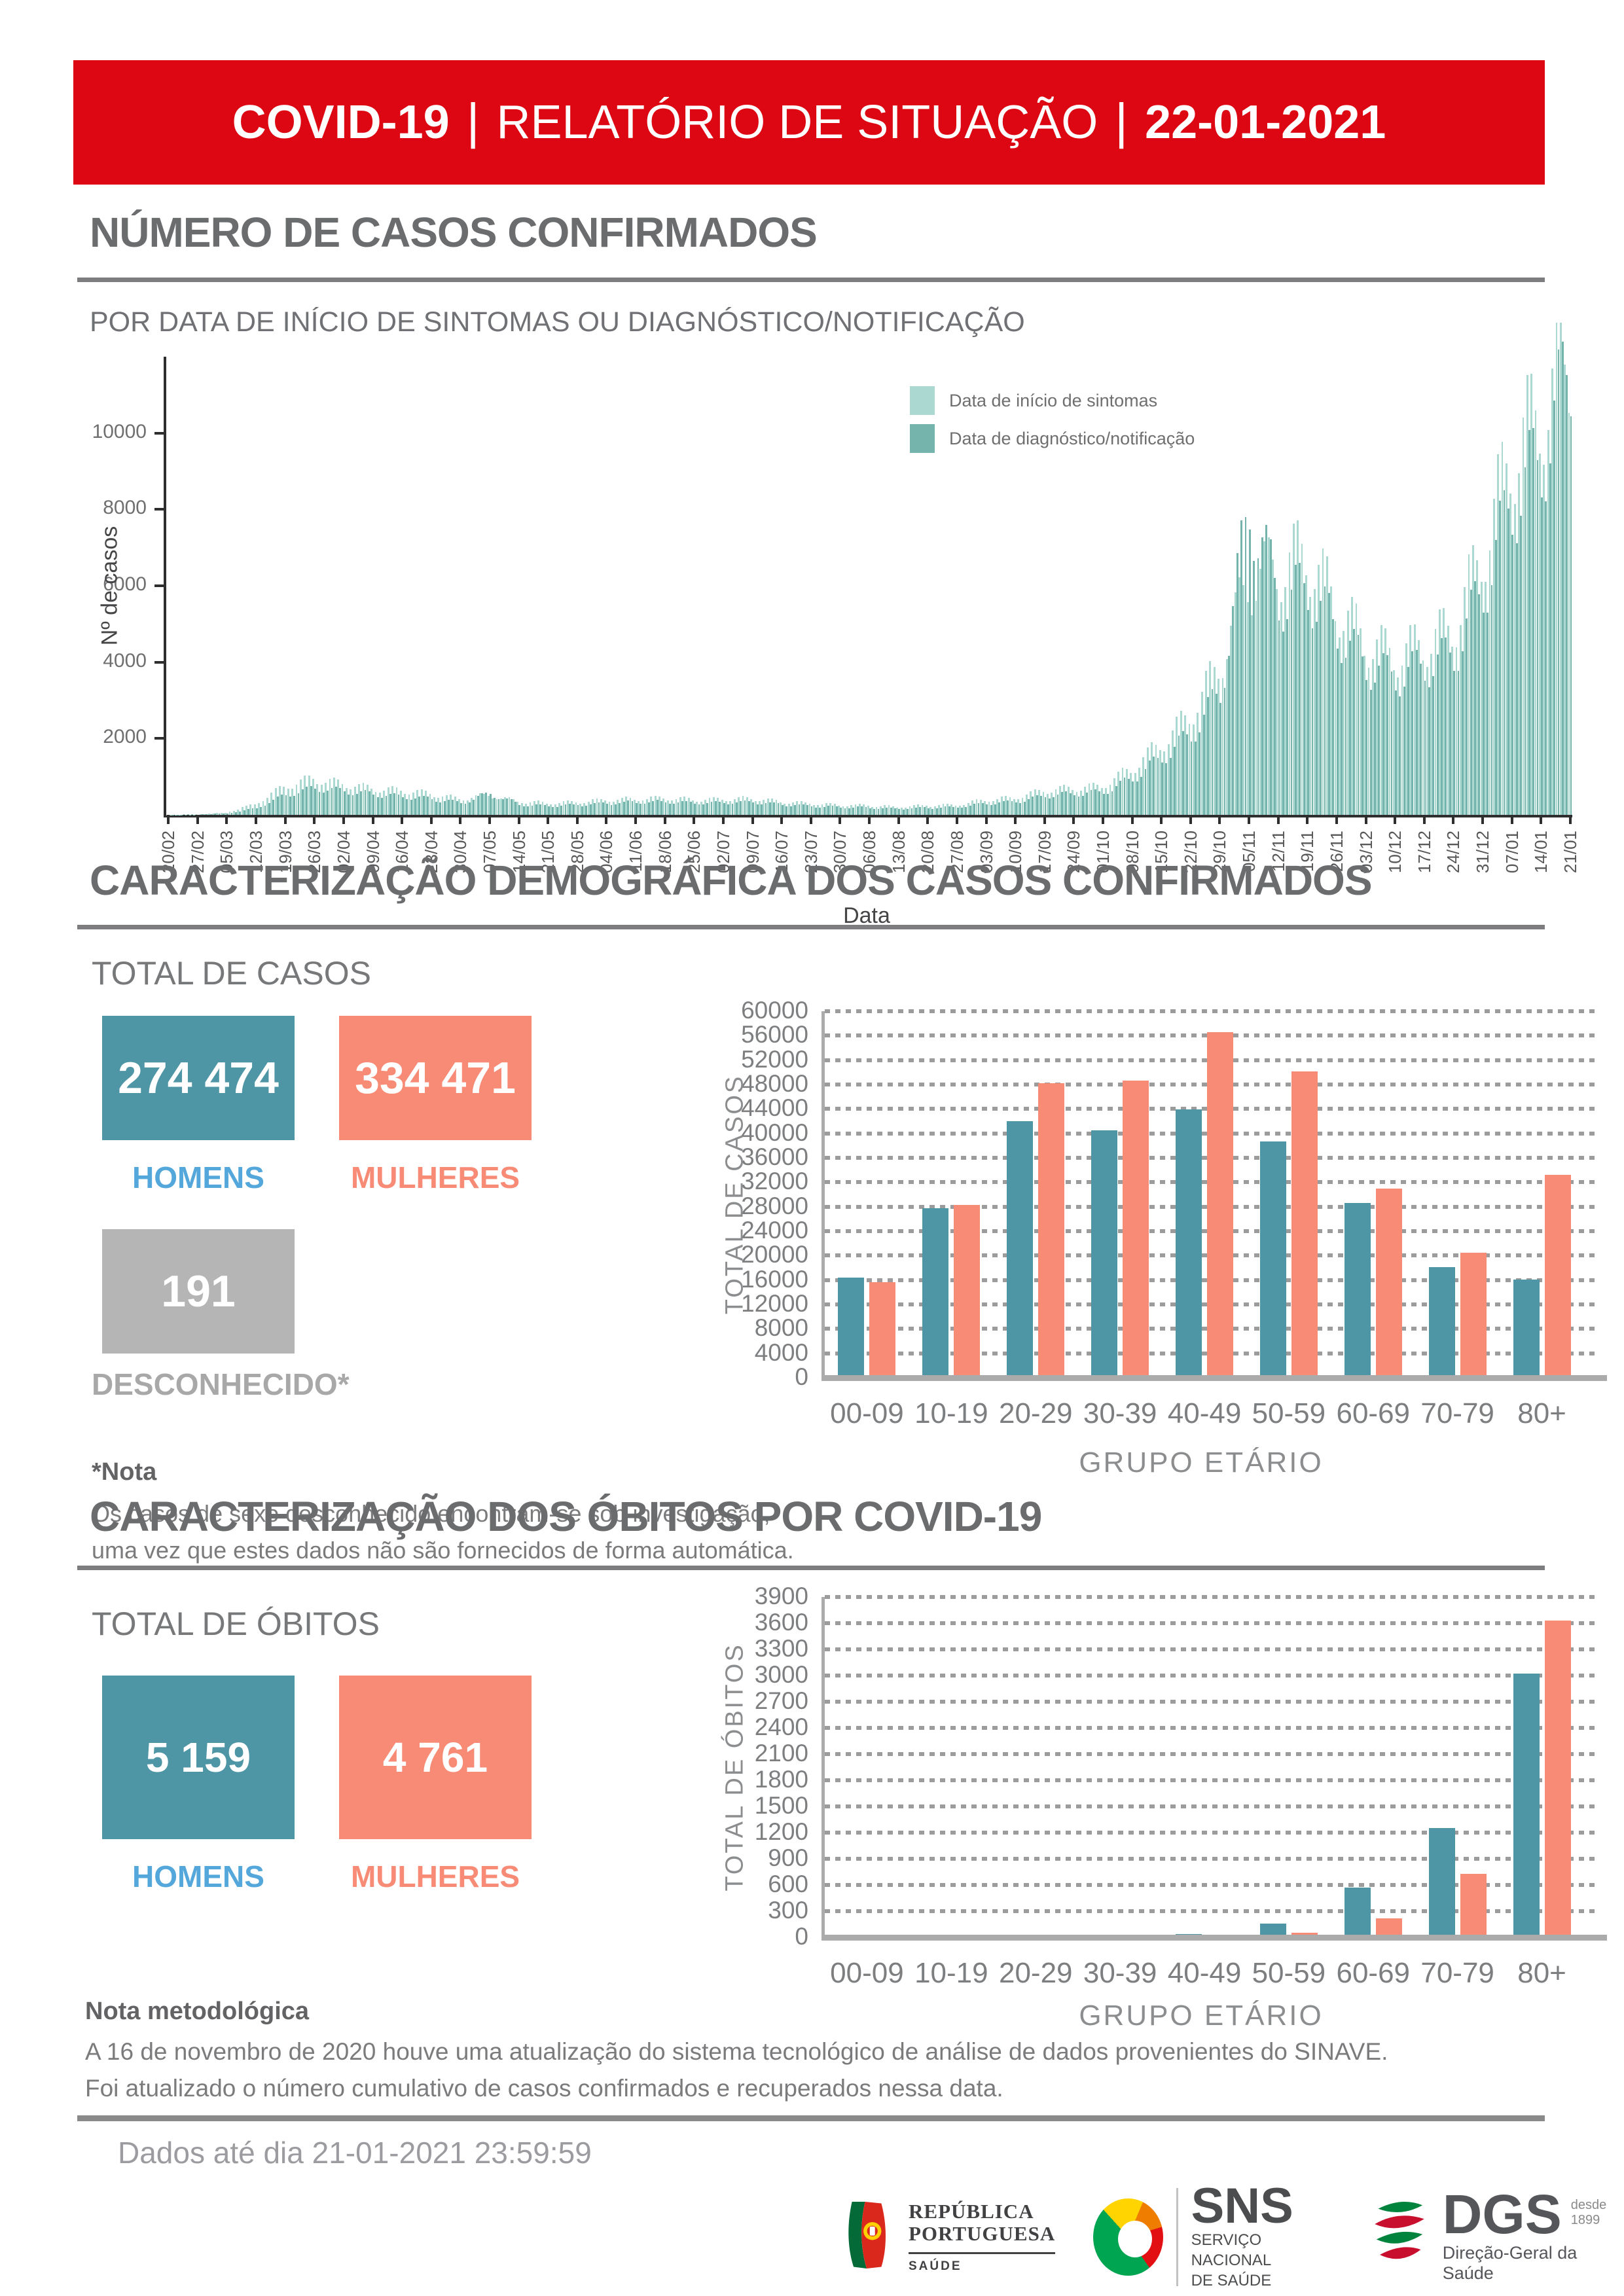 This screenshot has height=2296, width=1624. I want to click on category-label: 80+, so click(1541, 1413).